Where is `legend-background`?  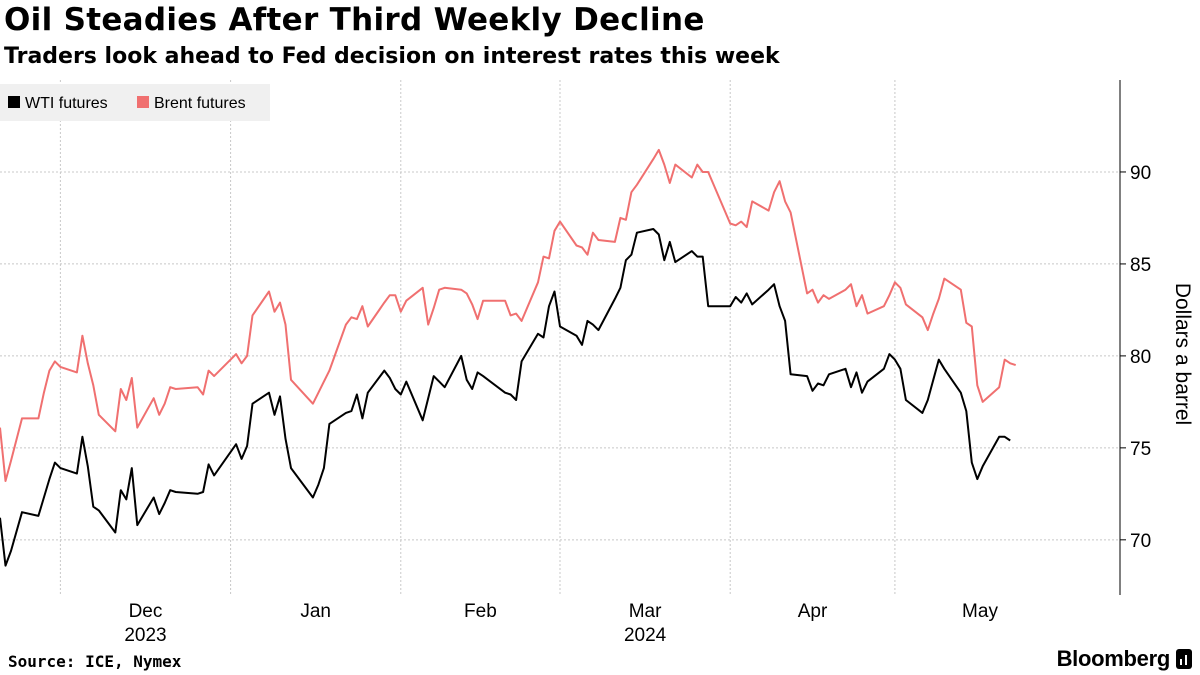
legend-background is located at coordinates (135, 102).